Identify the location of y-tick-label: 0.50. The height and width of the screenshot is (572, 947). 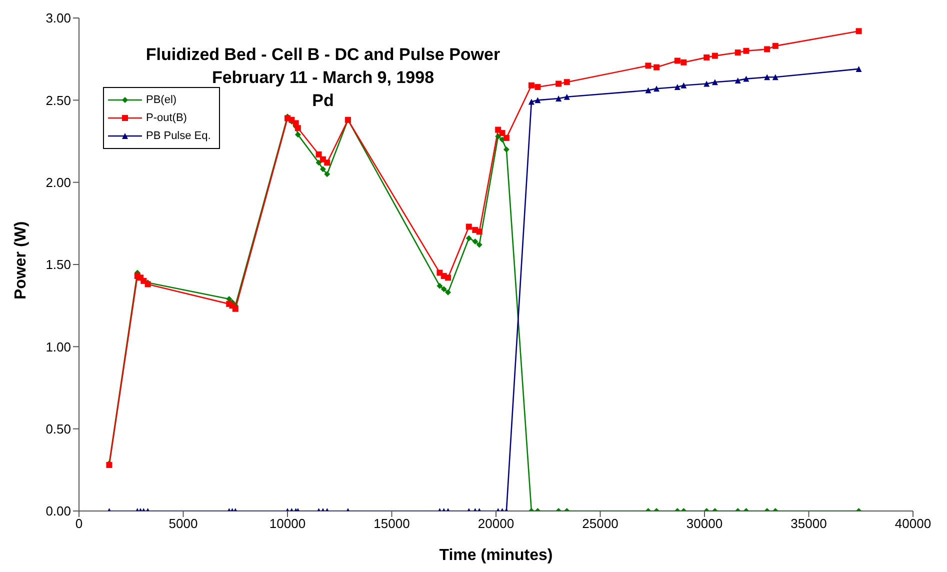
(58, 428).